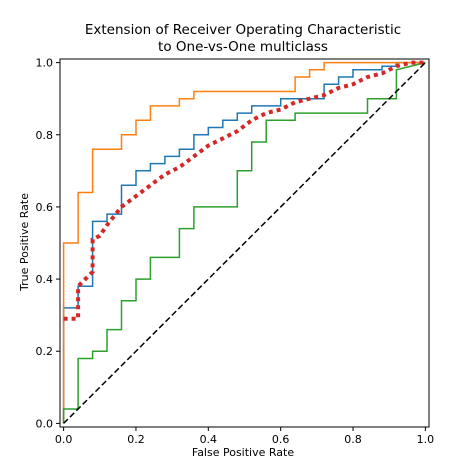 The width and height of the screenshot is (474, 474). I want to click on x-tick-label: 0.2, so click(136, 439).